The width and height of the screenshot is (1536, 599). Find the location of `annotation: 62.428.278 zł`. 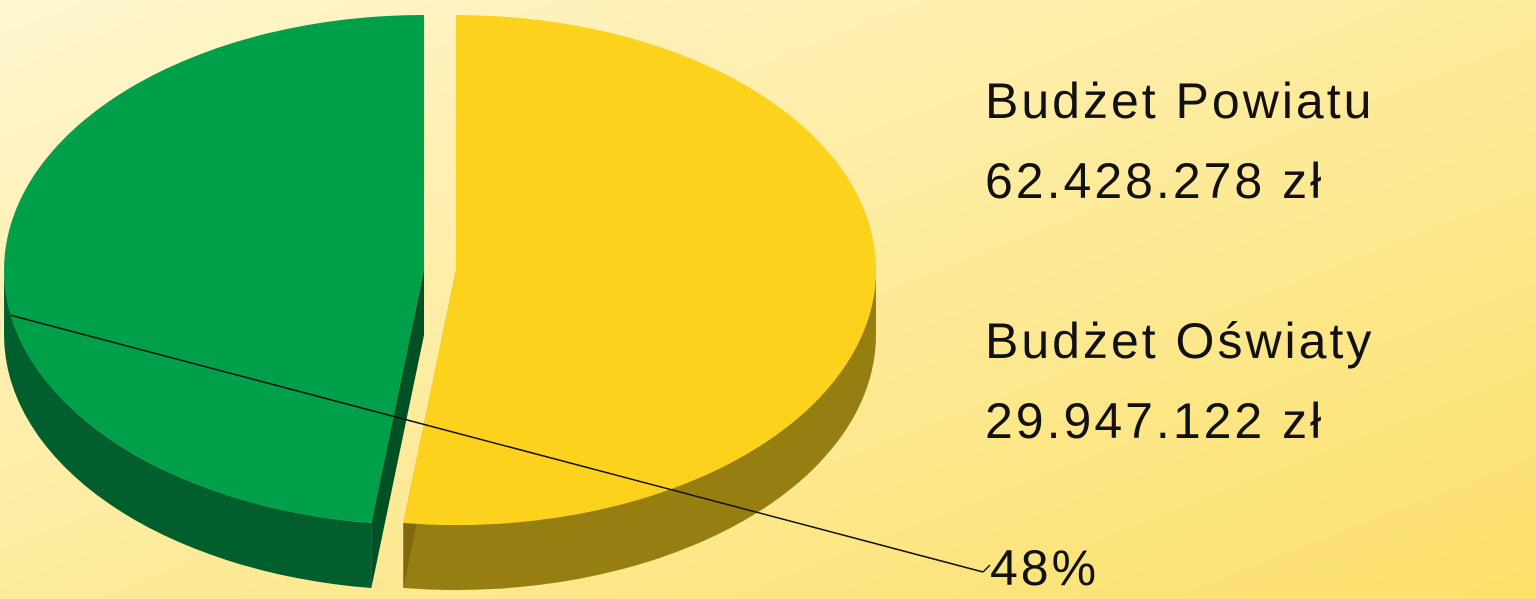

annotation: 62.428.278 zł is located at coordinates (1154, 181).